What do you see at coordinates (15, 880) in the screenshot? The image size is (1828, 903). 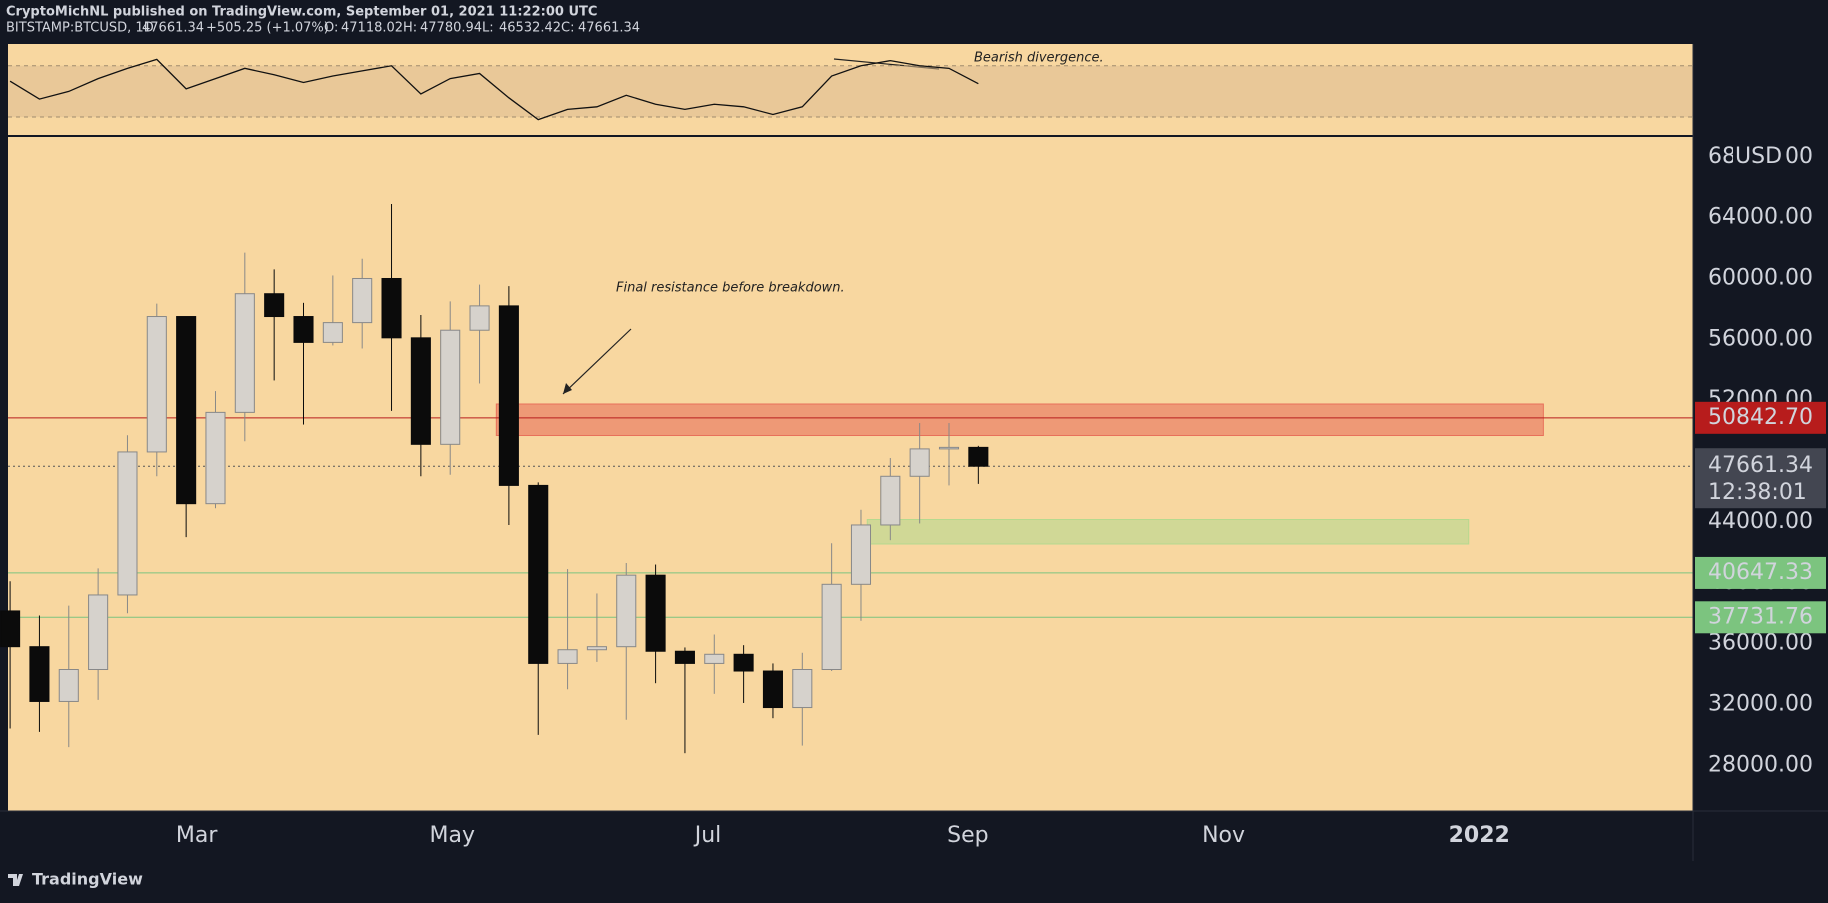 I see `brand-logo` at bounding box center [15, 880].